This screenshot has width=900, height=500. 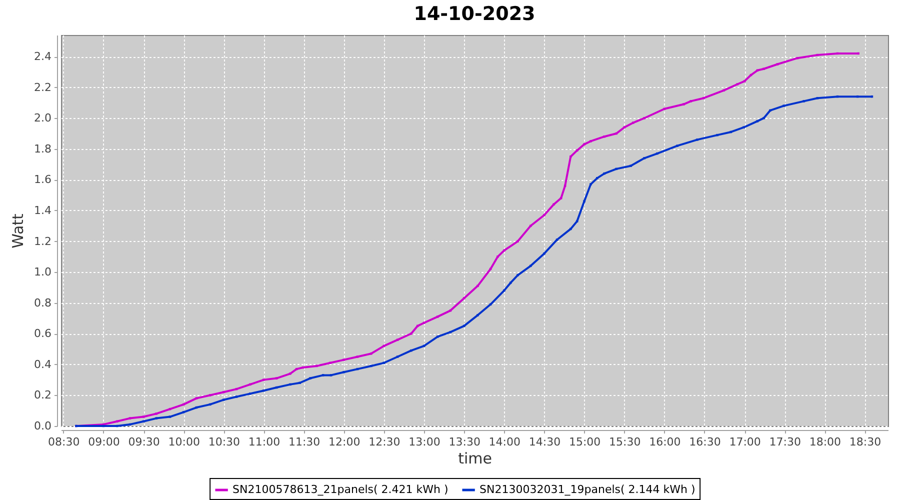 What do you see at coordinates (43, 179) in the screenshot?
I see `y-tick-label: 1.6` at bounding box center [43, 179].